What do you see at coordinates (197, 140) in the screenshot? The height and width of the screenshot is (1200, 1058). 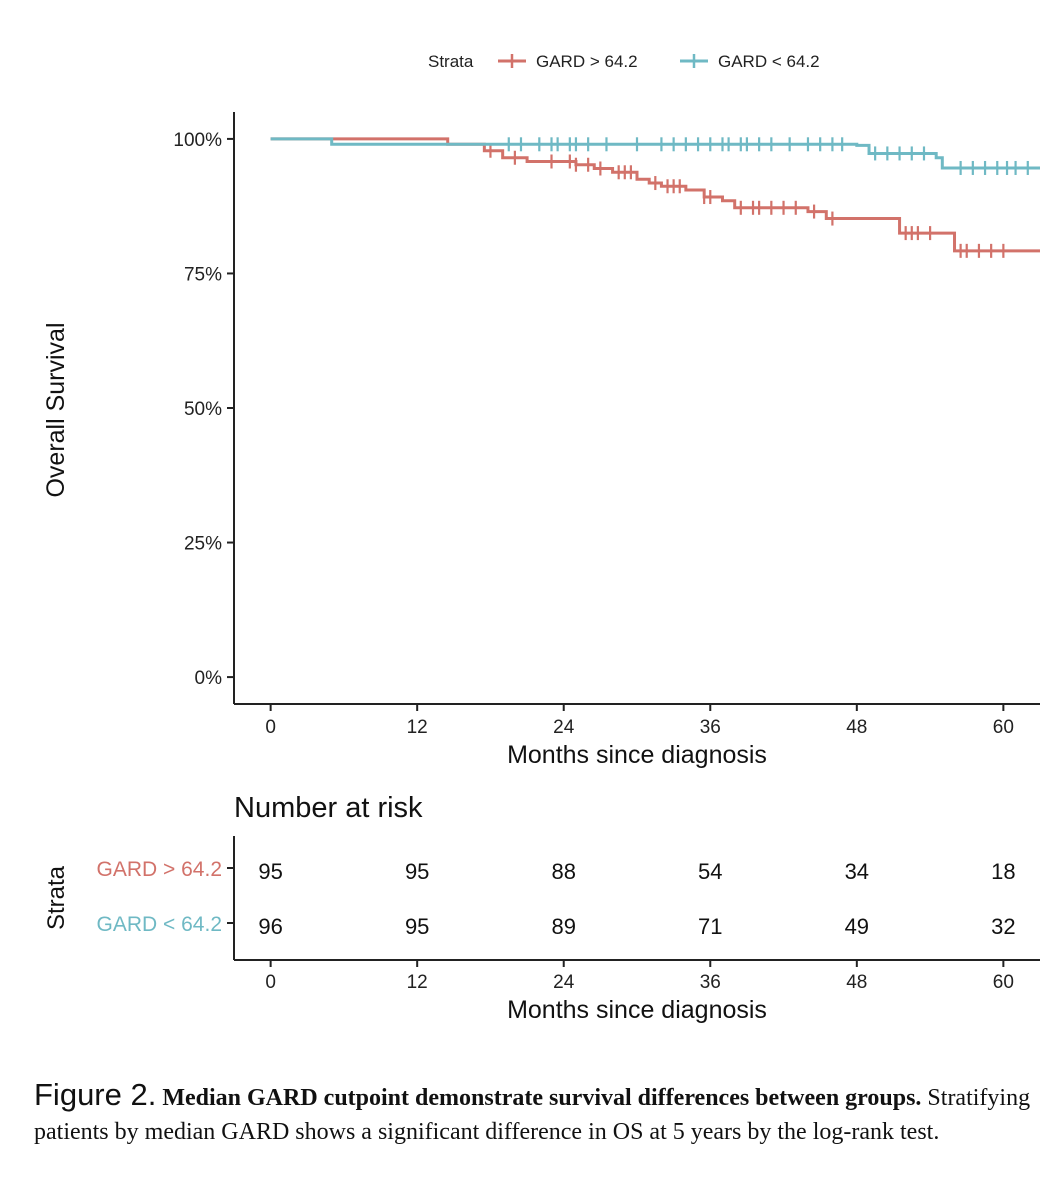 I see `y-tick-label: 100%` at bounding box center [197, 140].